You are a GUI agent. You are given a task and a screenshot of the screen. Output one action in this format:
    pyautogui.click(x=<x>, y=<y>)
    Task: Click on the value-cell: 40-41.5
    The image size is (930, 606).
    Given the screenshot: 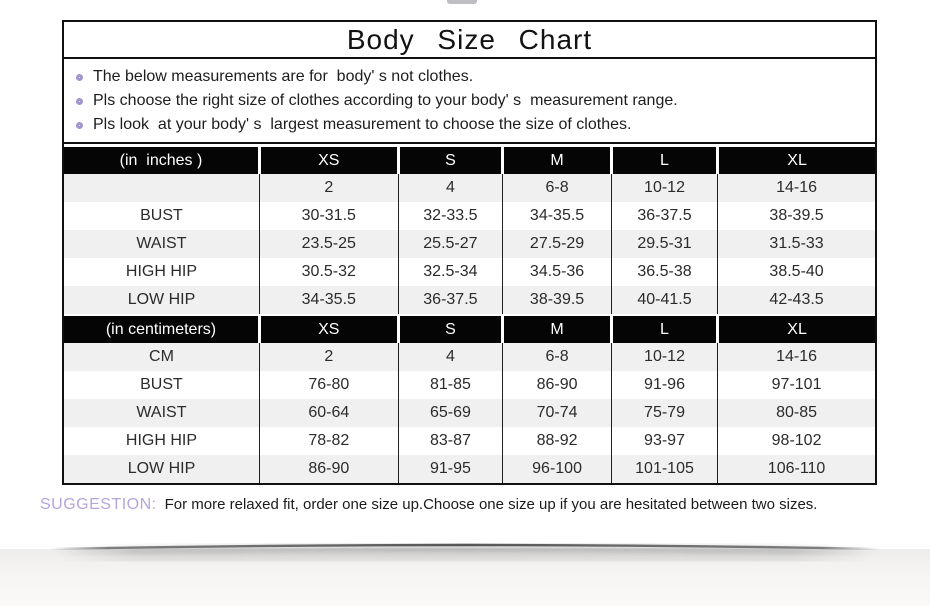 What is the action you would take?
    pyautogui.click(x=664, y=300)
    